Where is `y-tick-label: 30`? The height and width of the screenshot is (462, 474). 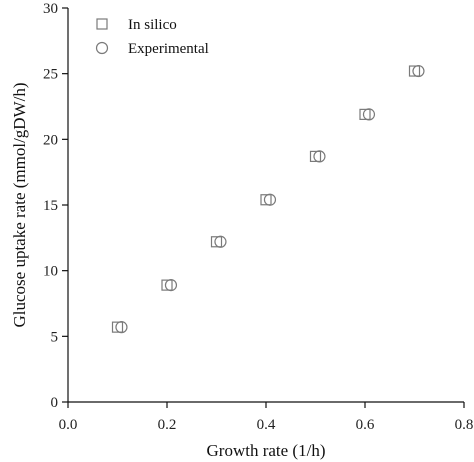
y-tick-label: 30 is located at coordinates (50, 9).